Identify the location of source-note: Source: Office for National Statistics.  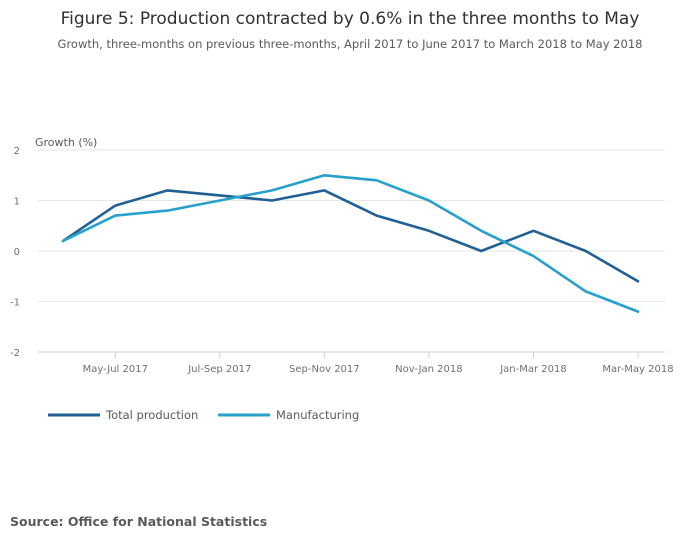
(138, 521).